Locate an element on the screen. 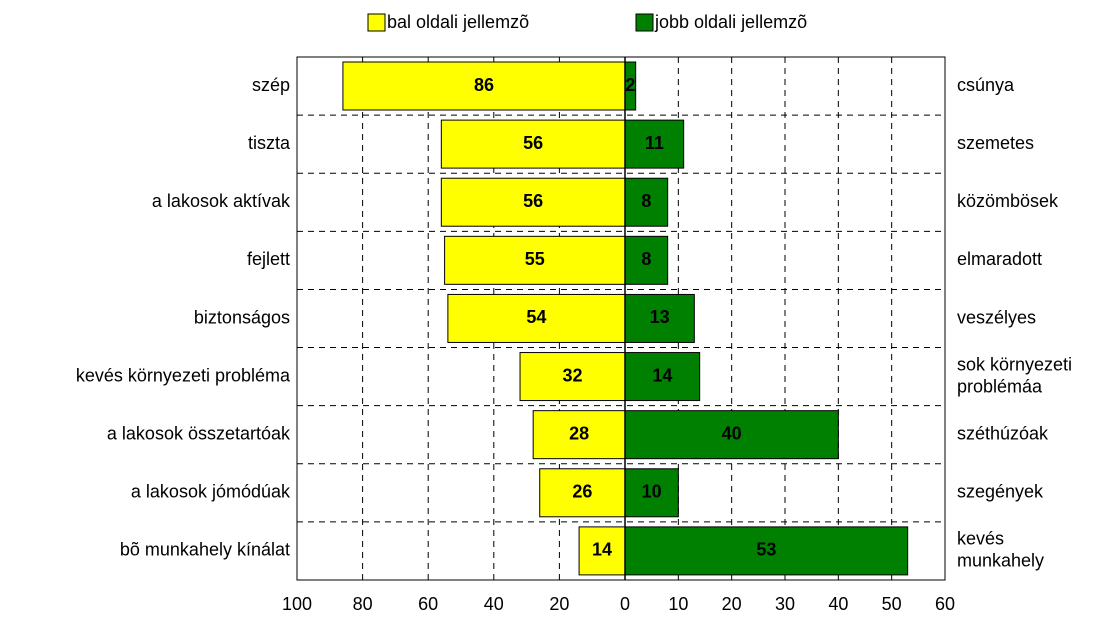 Image resolution: width=1104 pixels, height=617 pixels. x-tick-label: 40 is located at coordinates (494, 604).